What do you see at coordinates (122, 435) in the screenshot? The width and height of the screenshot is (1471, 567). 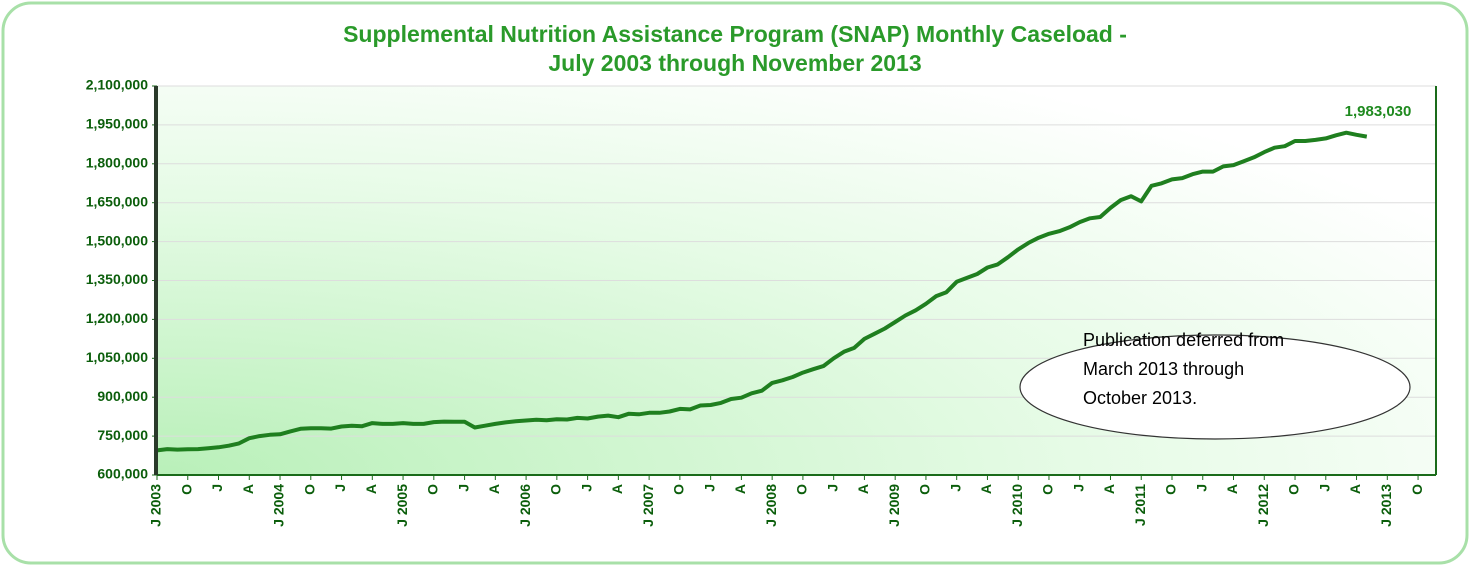 I see `y-tick-label: 750,000` at bounding box center [122, 435].